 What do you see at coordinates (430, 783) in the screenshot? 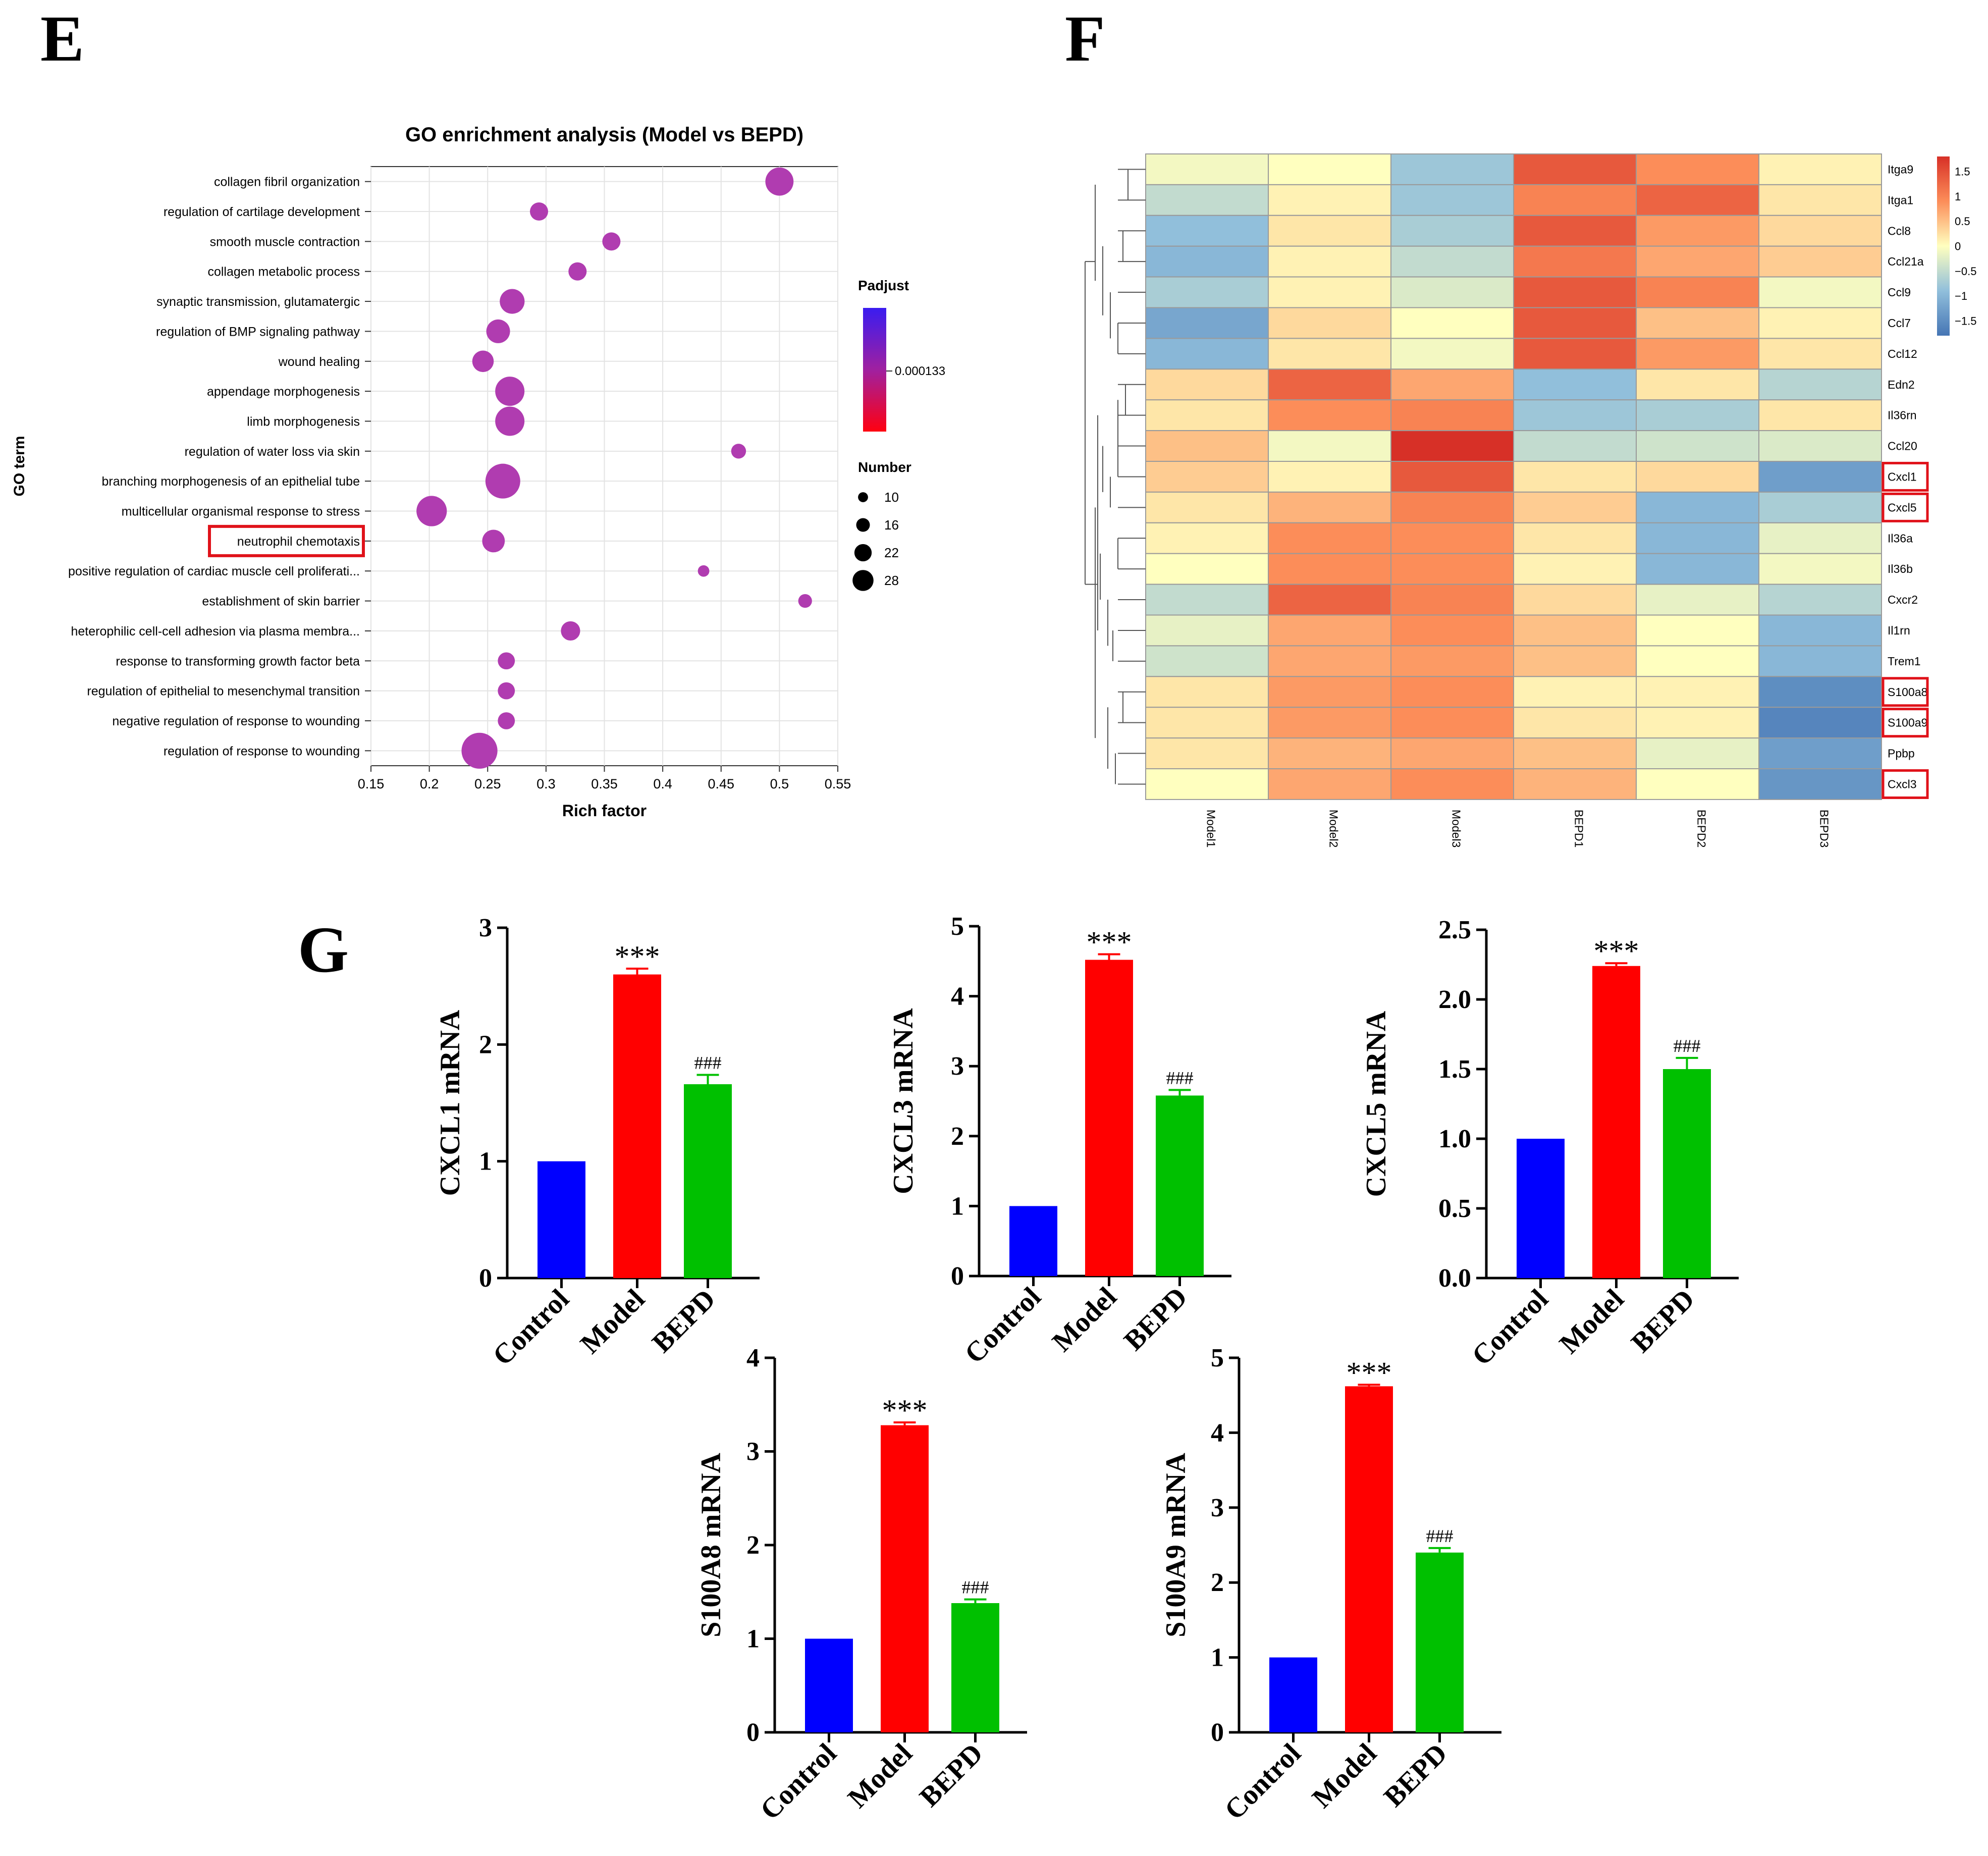
I see `go-x-tick-label: 0.2` at bounding box center [430, 783].